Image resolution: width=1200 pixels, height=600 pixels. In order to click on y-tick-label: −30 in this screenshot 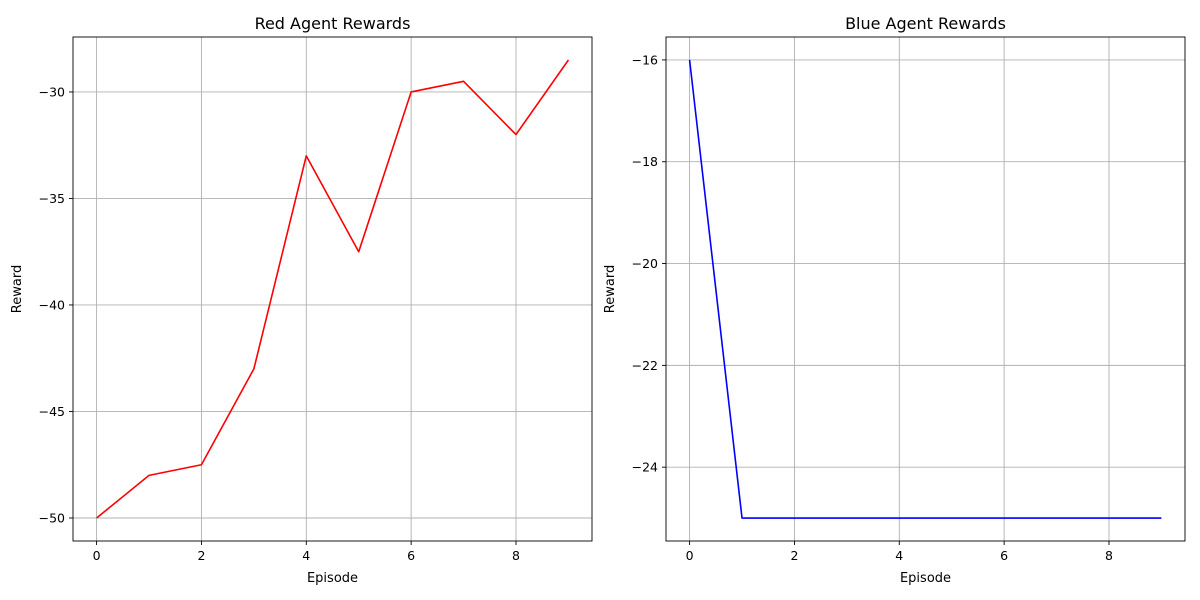, I will do `click(52, 91)`.